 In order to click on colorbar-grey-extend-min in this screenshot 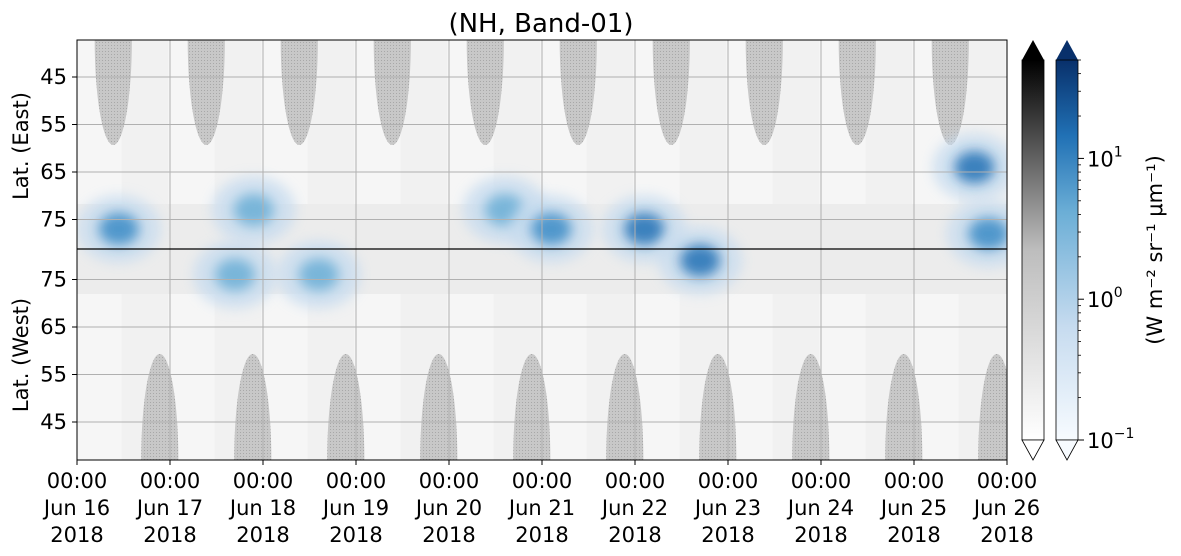, I will do `click(1033, 450)`.